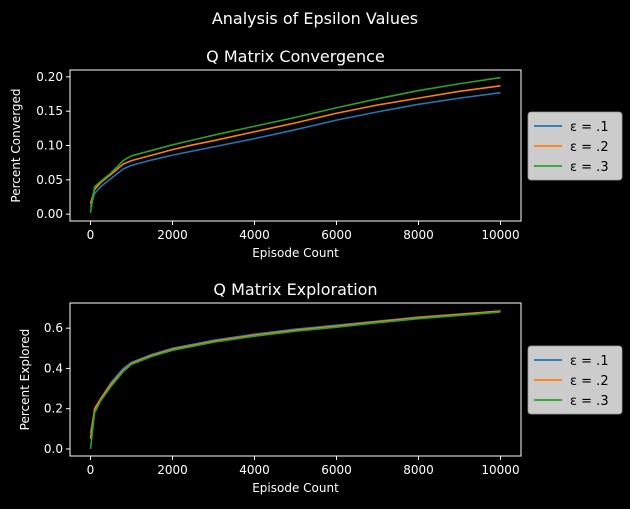 The width and height of the screenshot is (630, 509). What do you see at coordinates (53, 409) in the screenshot?
I see `y-tick-label: 0.2` at bounding box center [53, 409].